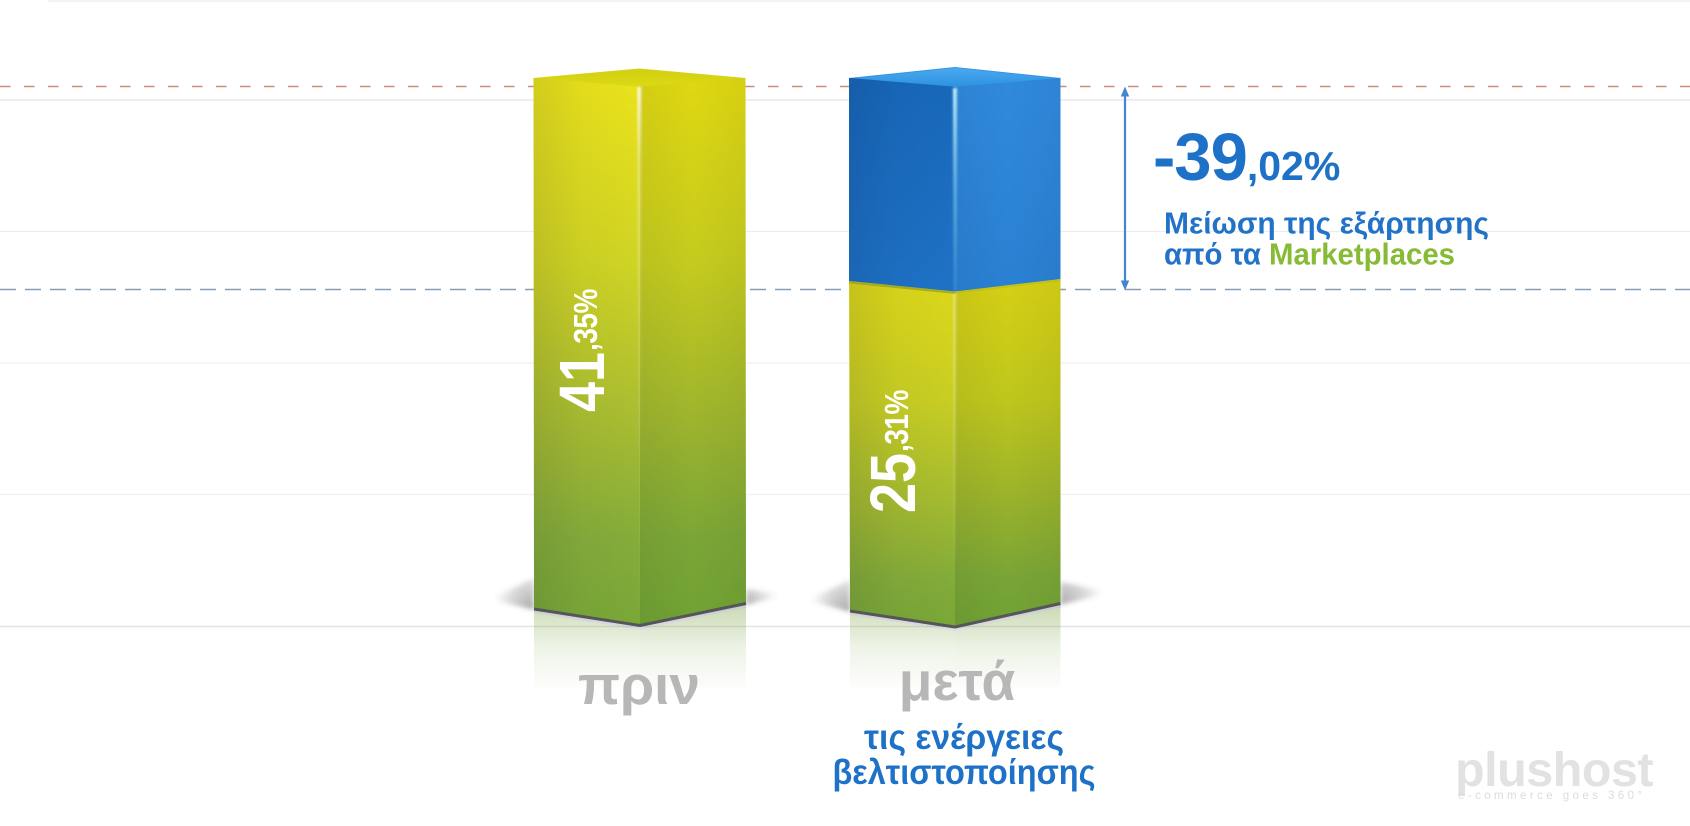  What do you see at coordinates (964, 737) in the screenshot?
I see `svg-text: τις ενέργειες` at bounding box center [964, 737].